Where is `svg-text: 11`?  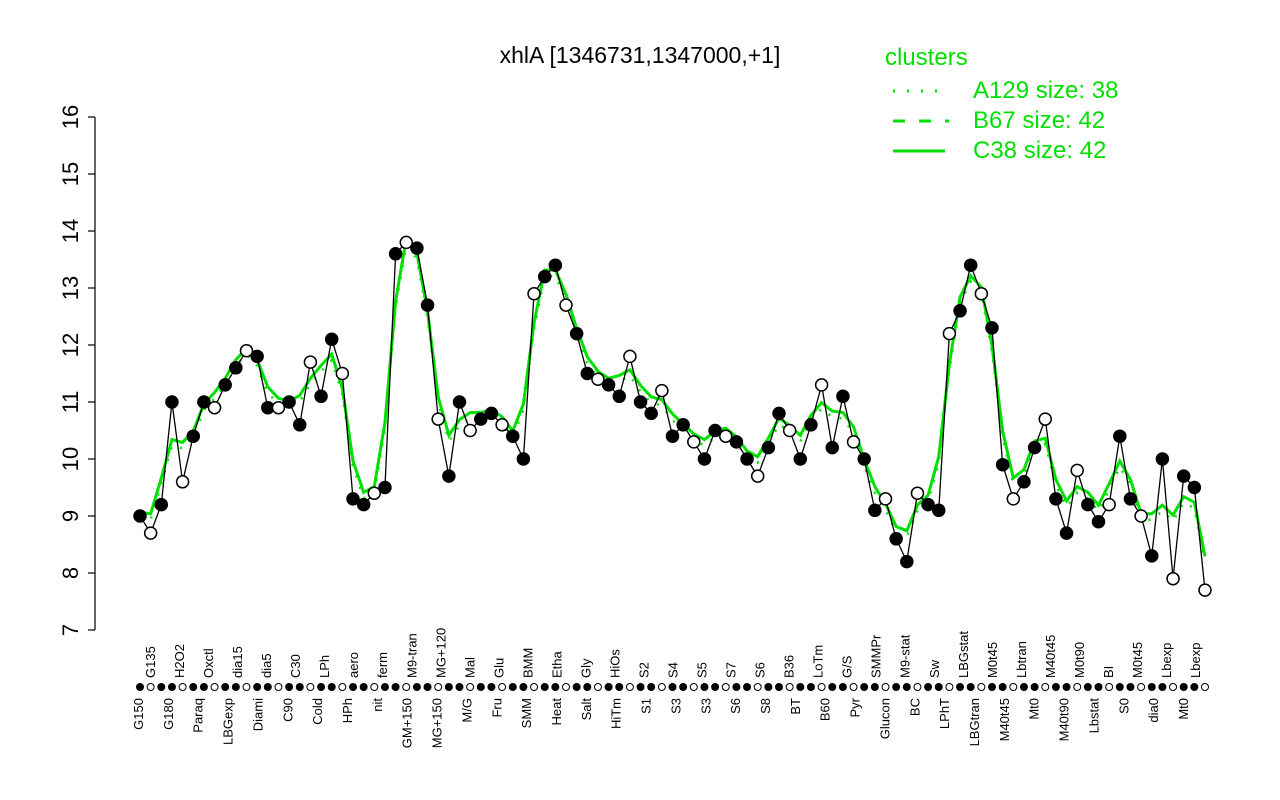 svg-text: 11 is located at coordinates (70, 402).